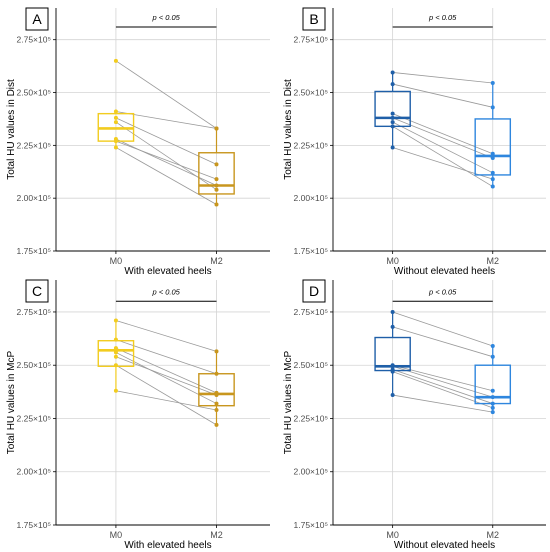  I want to click on y-axis-title: Total HU values in Dist, so click(11, 129).